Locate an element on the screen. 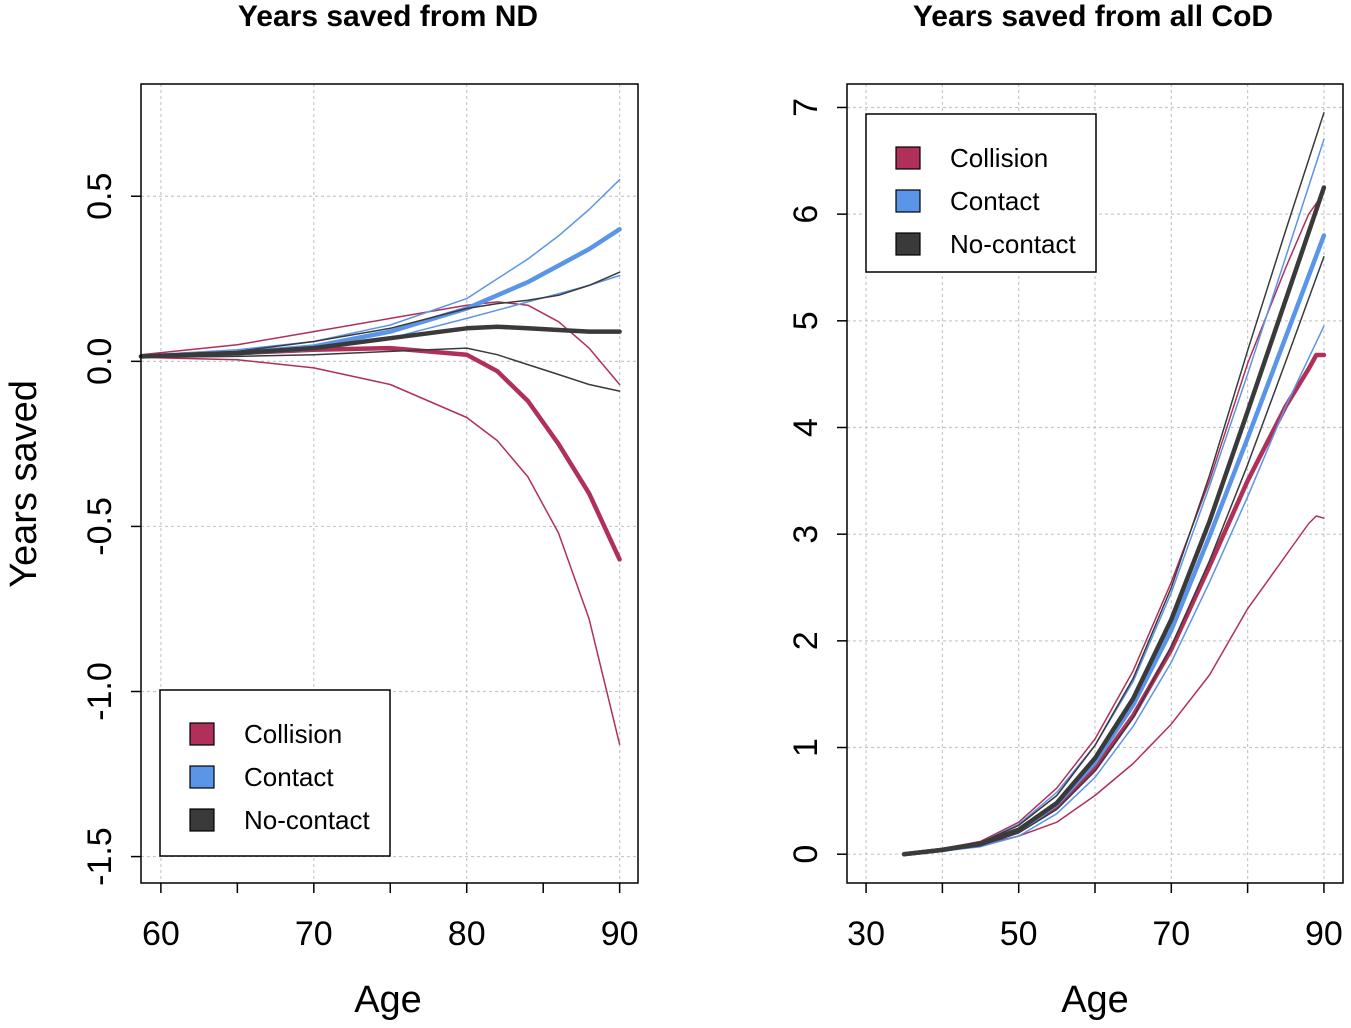  y-tick-label: 4 is located at coordinates (806, 427).